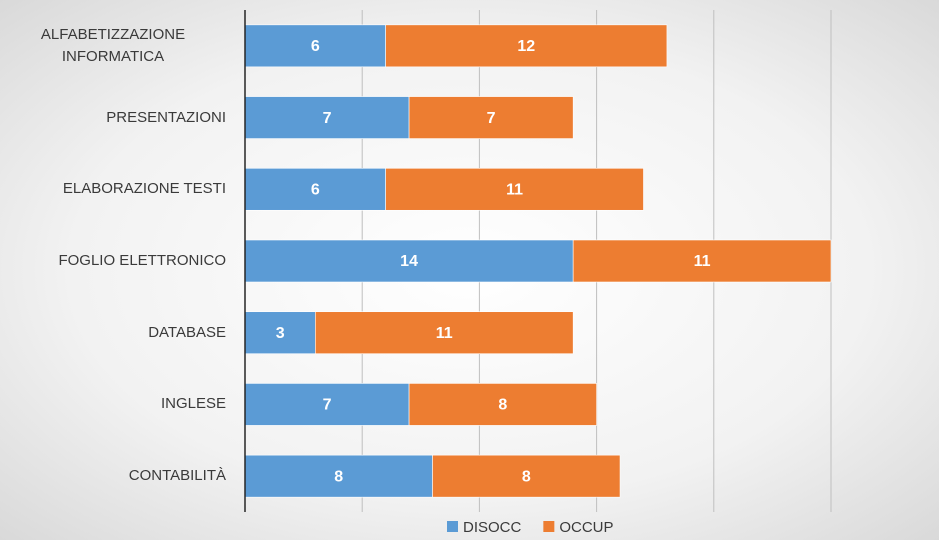 The width and height of the screenshot is (939, 540). I want to click on category-label: DATABASE, so click(113, 333).